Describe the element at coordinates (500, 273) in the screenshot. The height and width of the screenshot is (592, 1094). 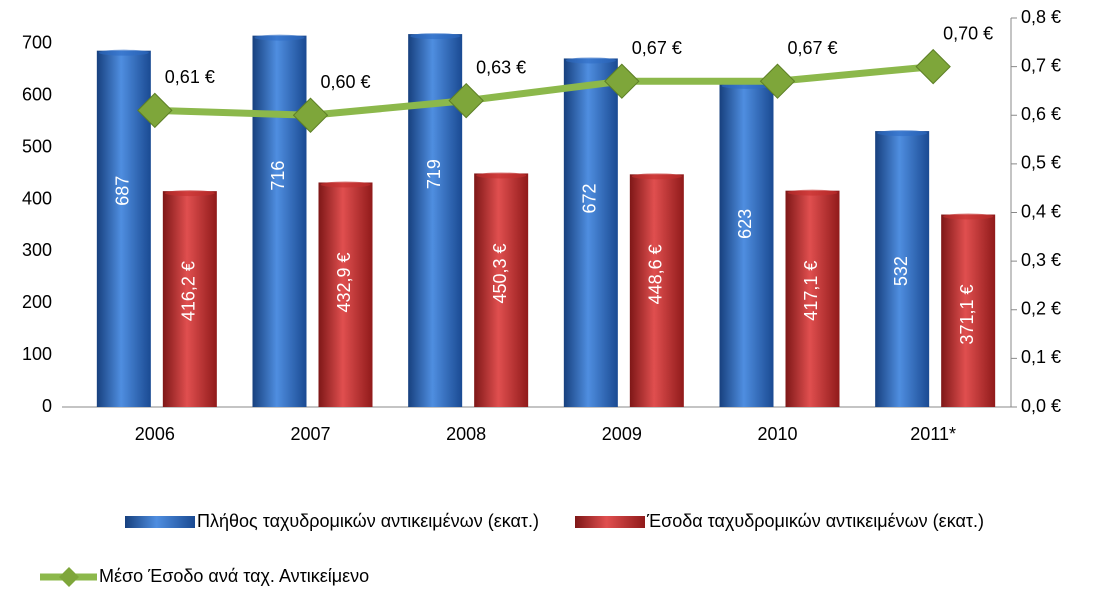
I see `bar-label: 450,3 €` at that location.